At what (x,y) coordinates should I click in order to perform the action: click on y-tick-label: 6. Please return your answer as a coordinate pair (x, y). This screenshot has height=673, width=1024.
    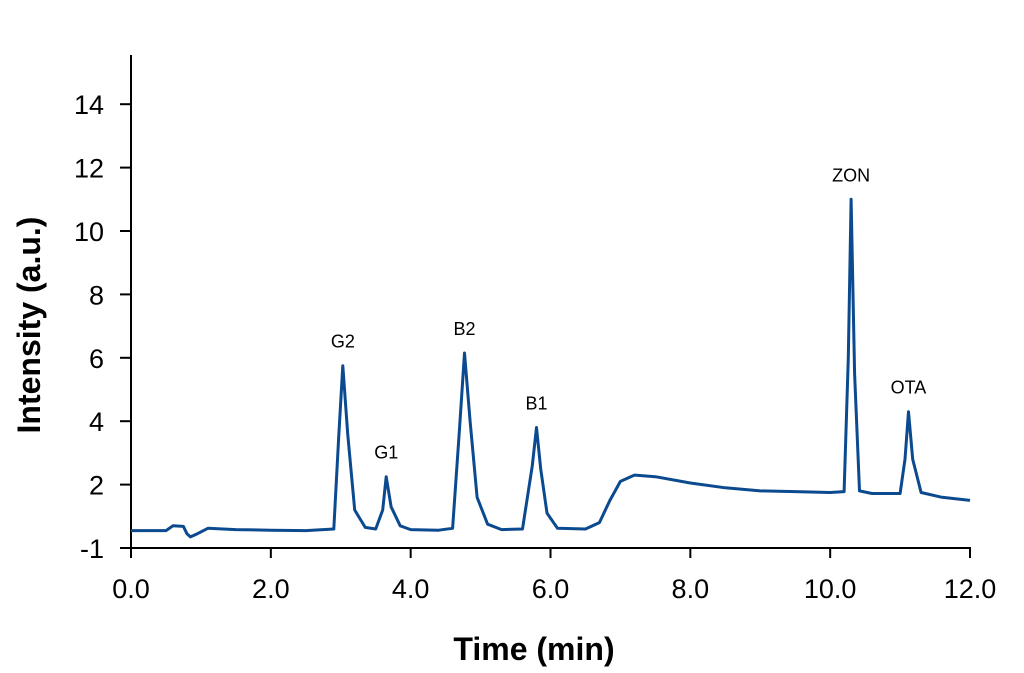
    Looking at the image, I should click on (96, 359).